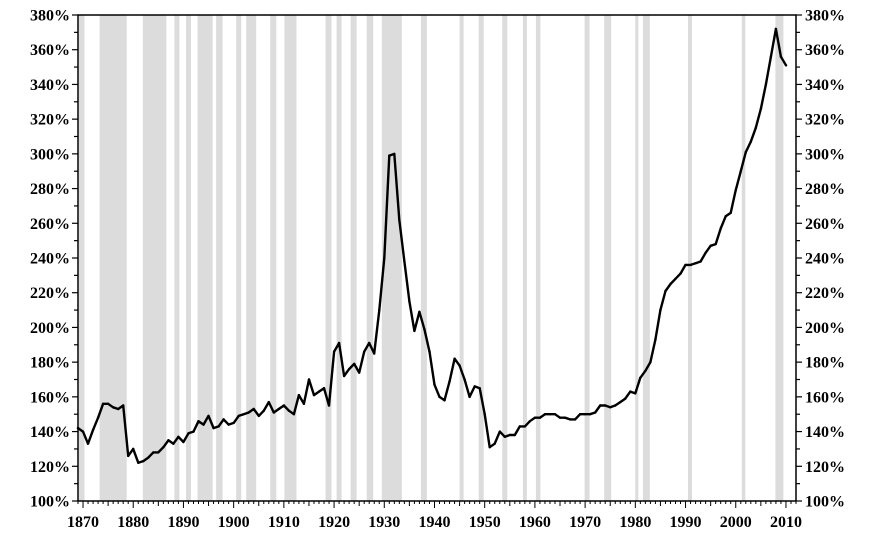 This screenshot has width=880, height=546. I want to click on x-tick-label: 1910, so click(284, 522).